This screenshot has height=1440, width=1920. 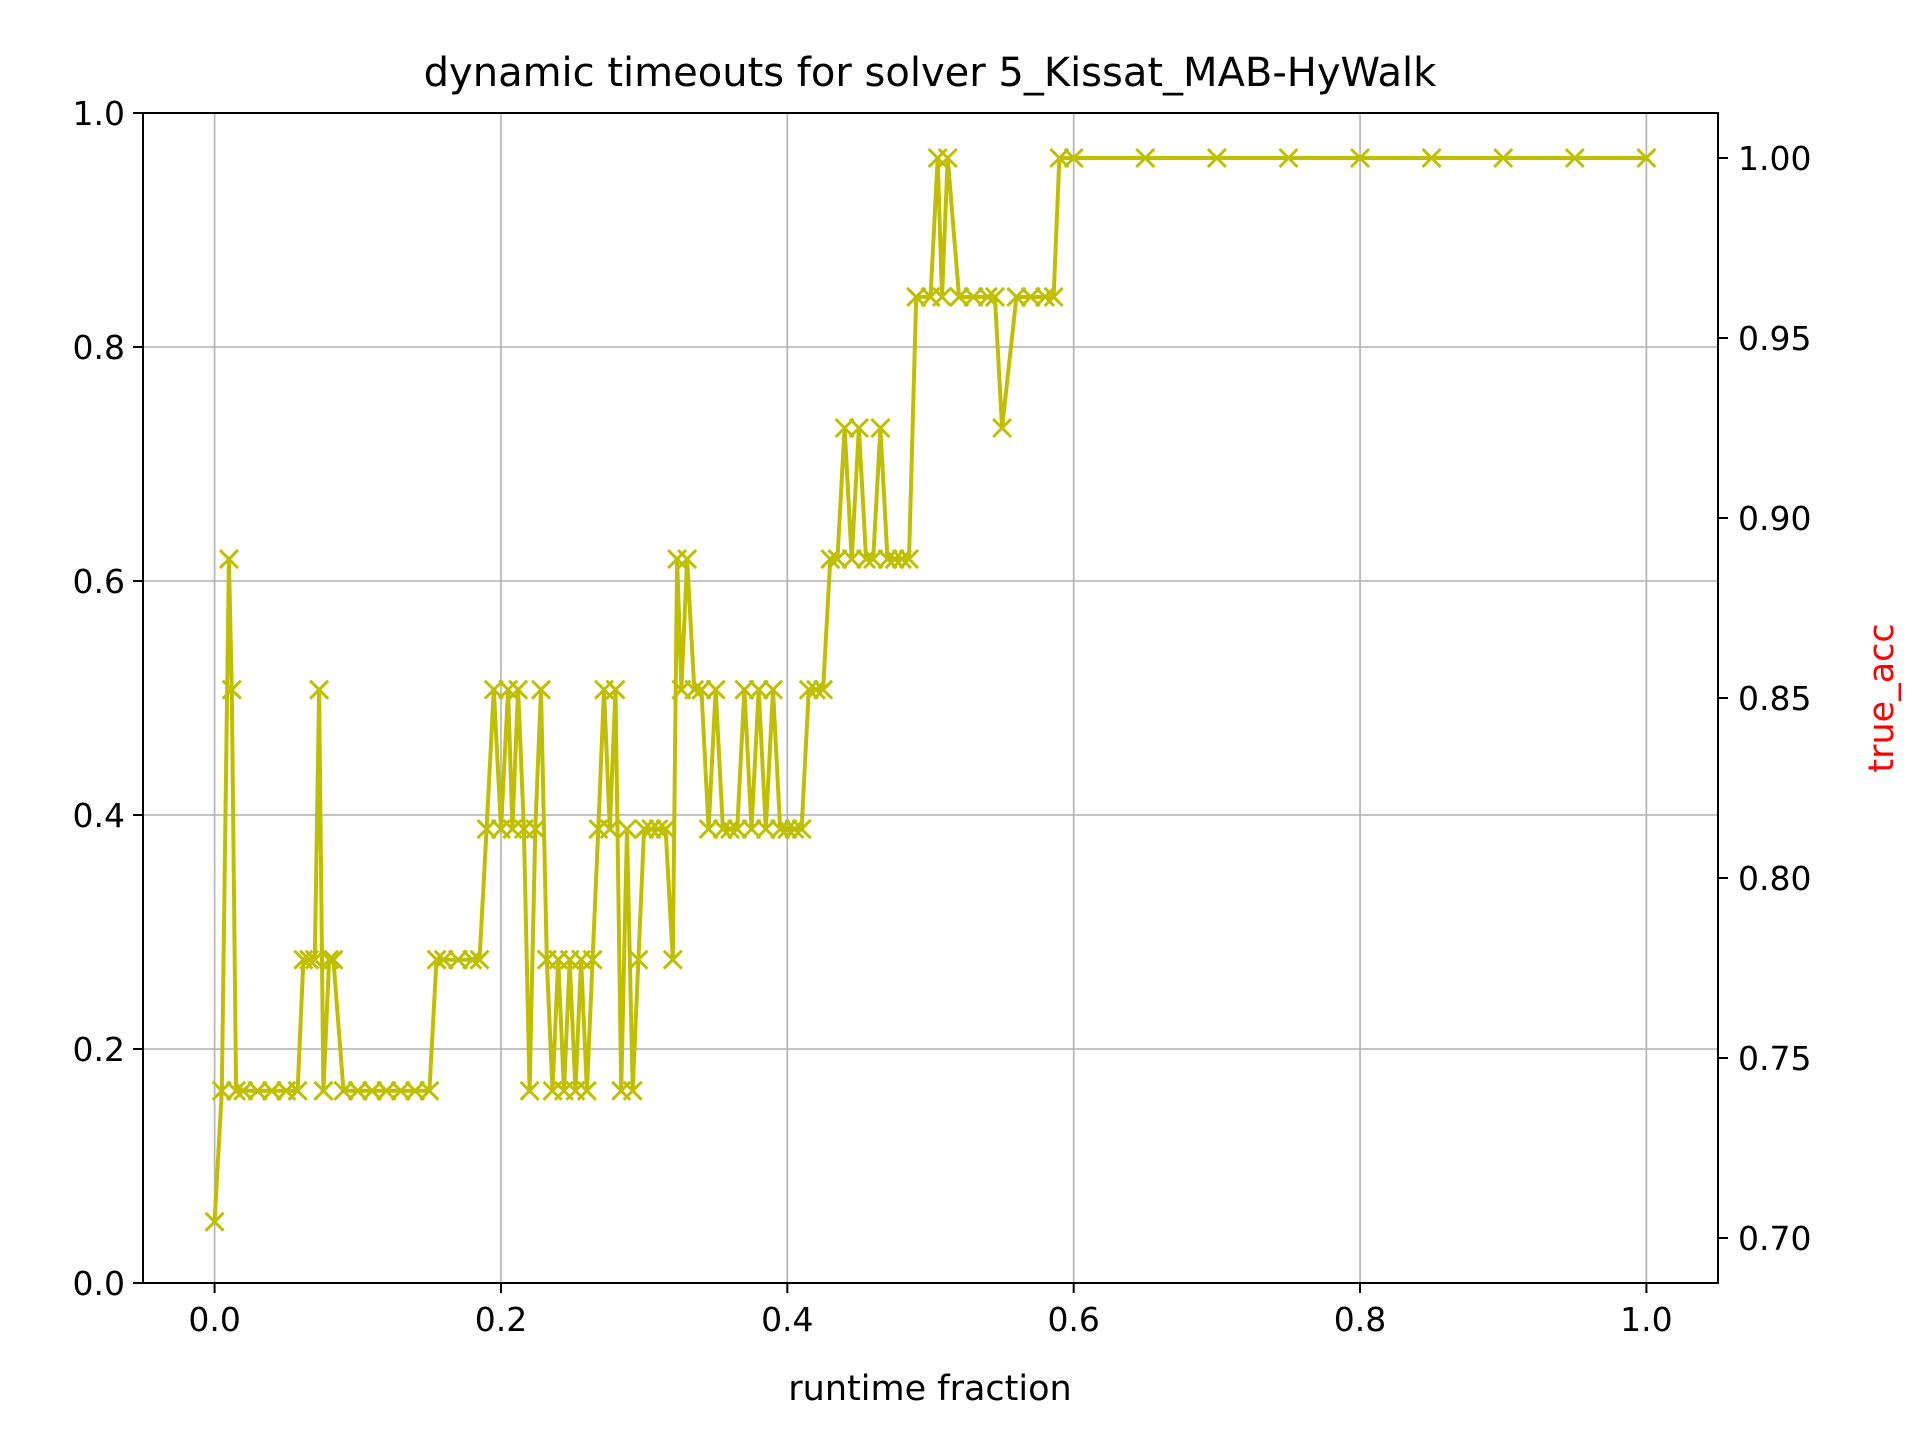 I want to click on x-tick-label: 0.4, so click(x=787, y=1319).